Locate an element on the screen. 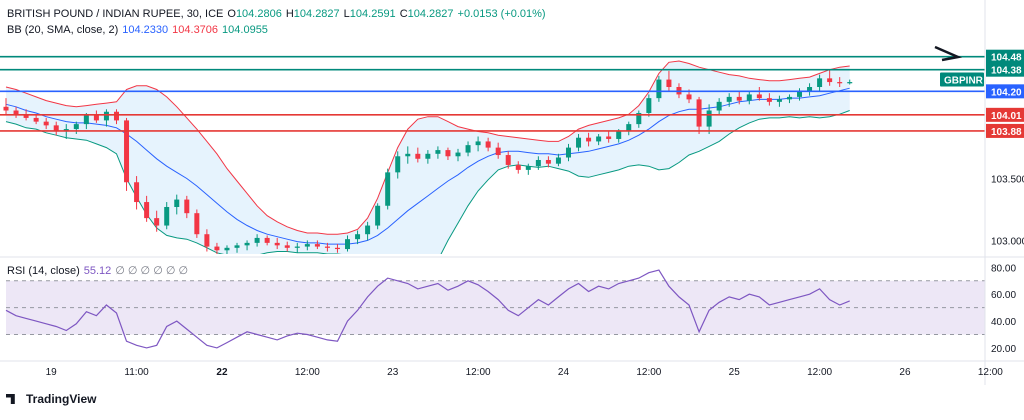 The image size is (1024, 420). rsi-y-tick: 80.00 is located at coordinates (1003, 268).